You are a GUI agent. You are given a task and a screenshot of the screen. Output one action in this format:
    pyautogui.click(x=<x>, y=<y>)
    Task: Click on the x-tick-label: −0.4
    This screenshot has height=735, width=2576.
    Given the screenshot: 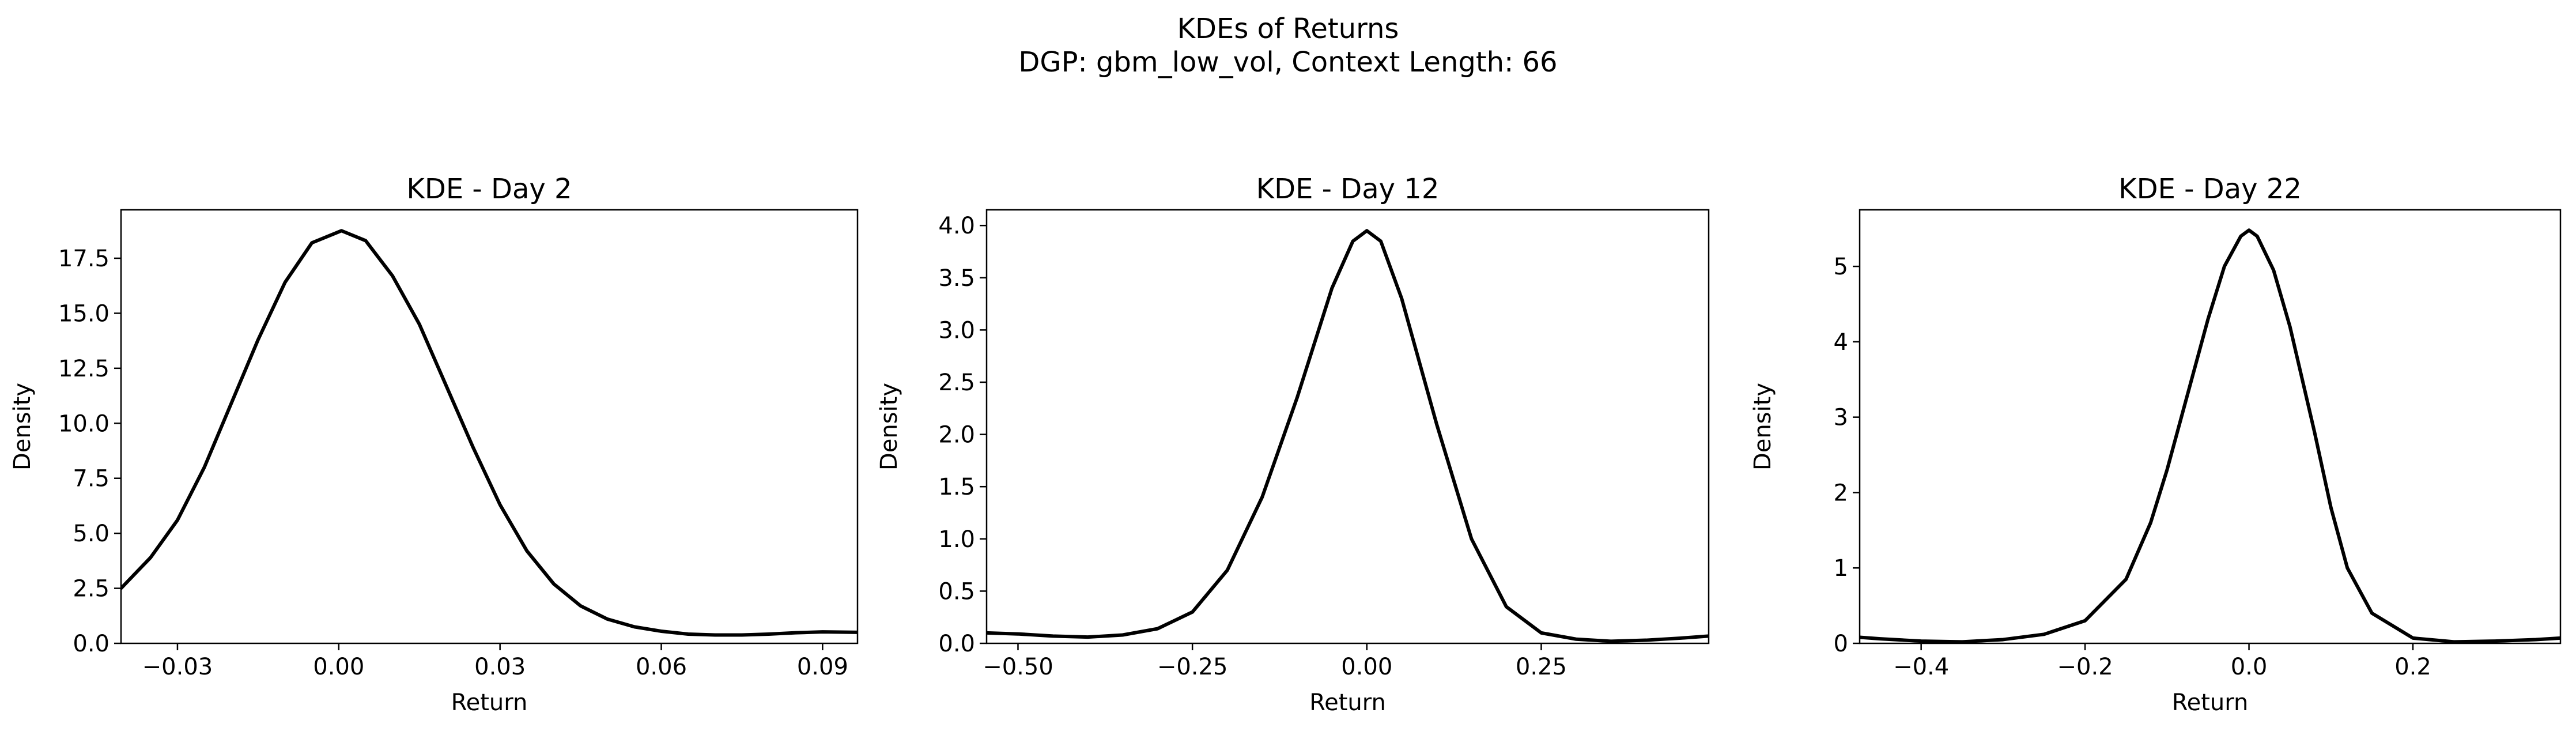 What is the action you would take?
    pyautogui.click(x=1921, y=667)
    